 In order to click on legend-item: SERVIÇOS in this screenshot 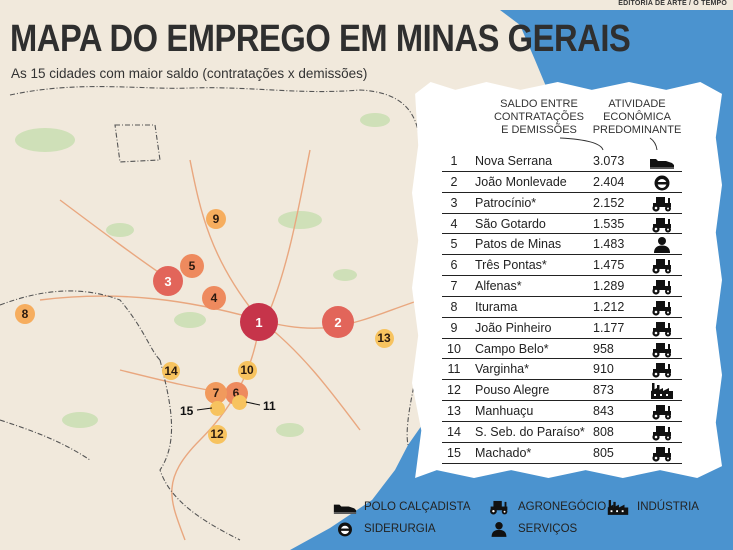, I will do `click(531, 529)`.